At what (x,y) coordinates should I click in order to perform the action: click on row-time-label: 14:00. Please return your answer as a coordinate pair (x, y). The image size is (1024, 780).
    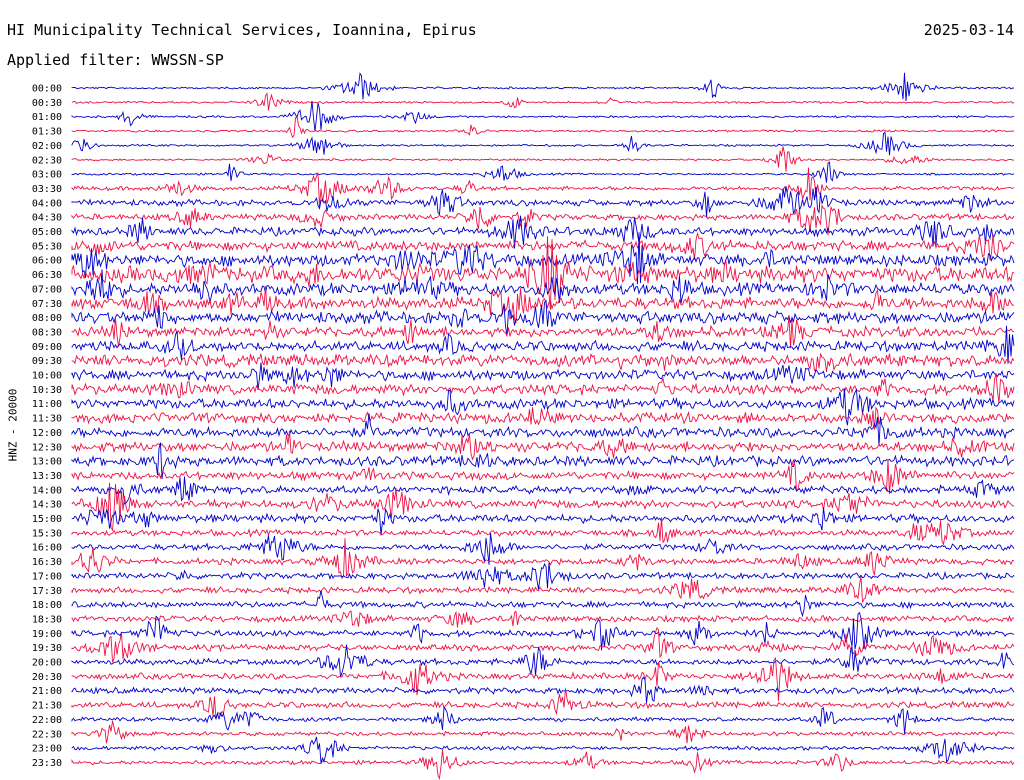
    Looking at the image, I should click on (47, 490).